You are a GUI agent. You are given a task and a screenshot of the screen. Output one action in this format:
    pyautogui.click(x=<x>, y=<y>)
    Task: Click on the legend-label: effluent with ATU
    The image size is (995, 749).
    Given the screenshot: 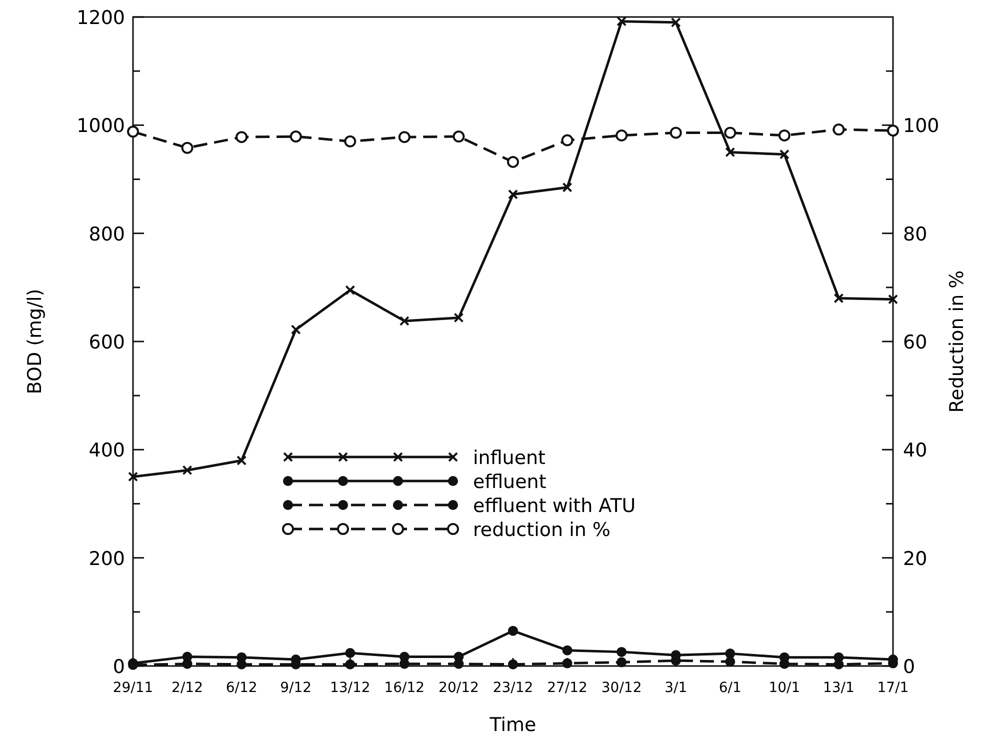 What is the action you would take?
    pyautogui.click(x=554, y=506)
    